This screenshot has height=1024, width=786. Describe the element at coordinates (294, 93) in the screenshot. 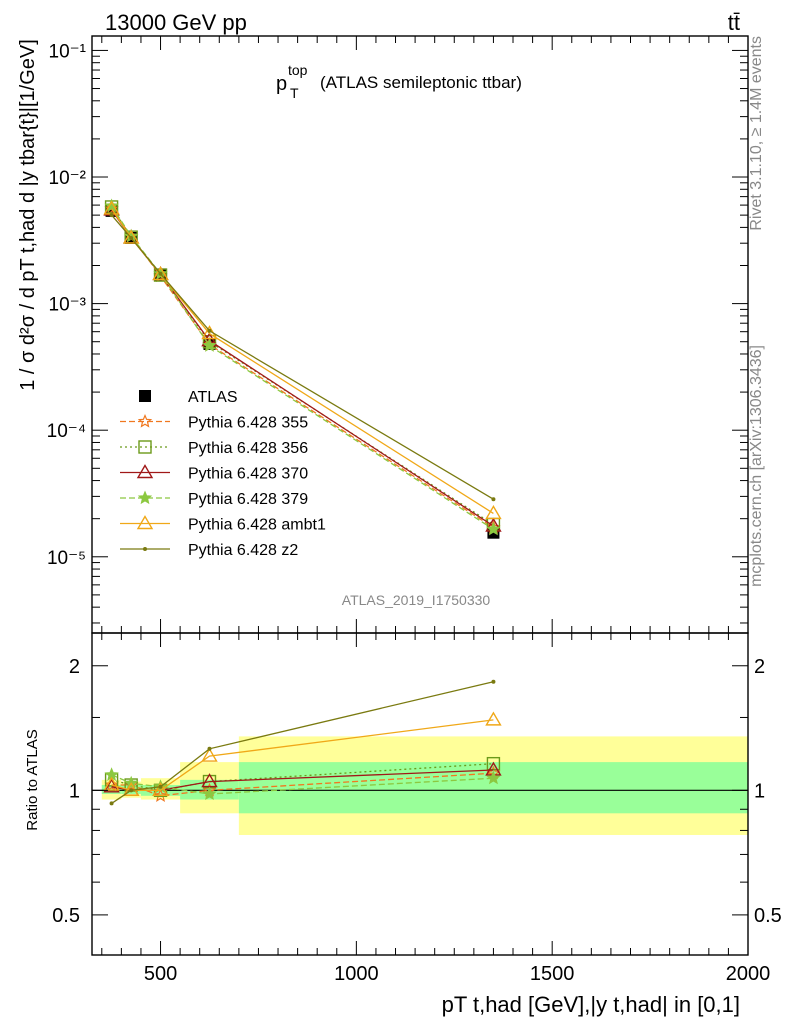

I see `title-sub: T` at that location.